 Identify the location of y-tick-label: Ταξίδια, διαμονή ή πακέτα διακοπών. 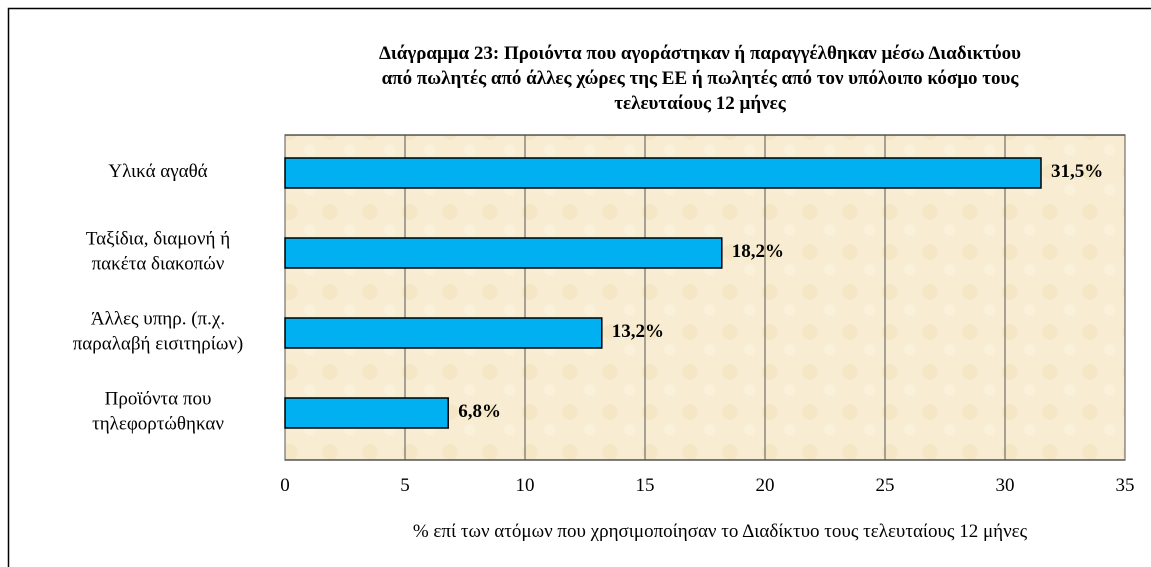
(158, 252).